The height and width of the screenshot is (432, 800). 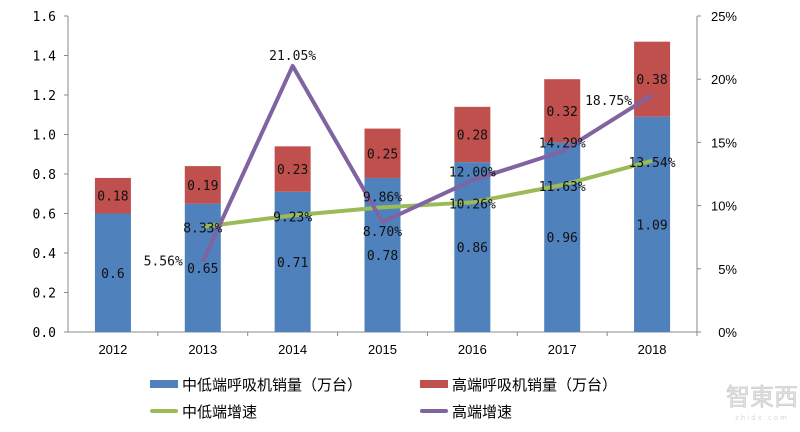 I want to click on y-tick-label: 0.6, so click(x=44, y=215).